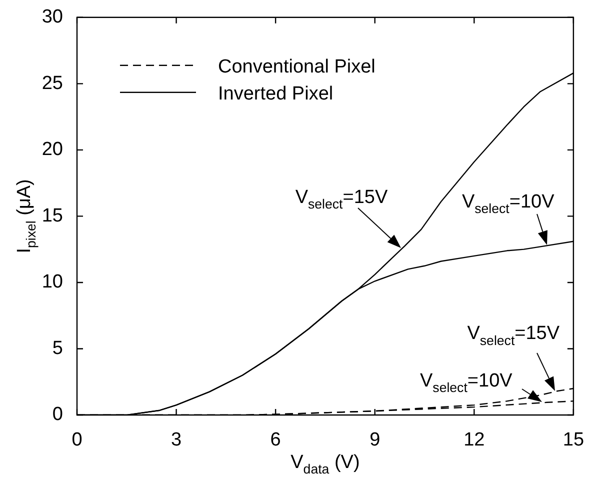 This screenshot has width=590, height=478. What do you see at coordinates (26, 216) in the screenshot?
I see `y-axis-title: Ipixel (μA)` at bounding box center [26, 216].